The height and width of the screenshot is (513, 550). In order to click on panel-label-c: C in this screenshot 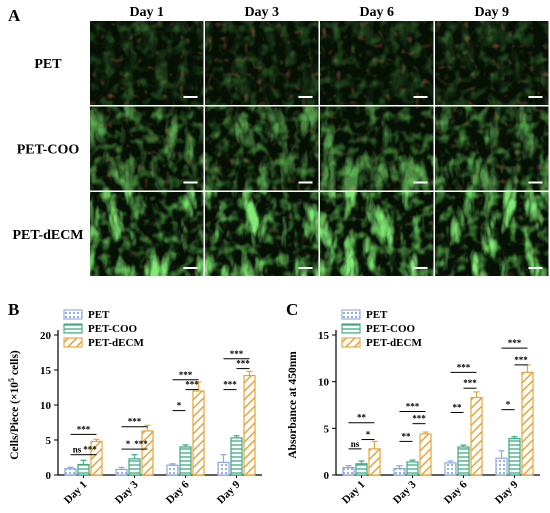, I will do `click(292, 309)`.